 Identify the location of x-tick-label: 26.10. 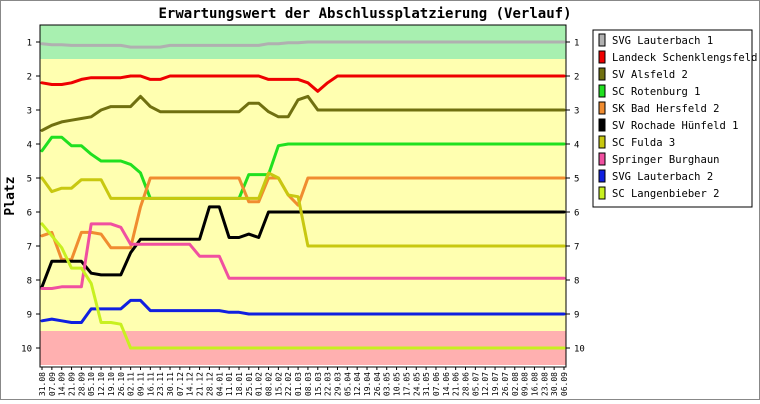
(121, 384).